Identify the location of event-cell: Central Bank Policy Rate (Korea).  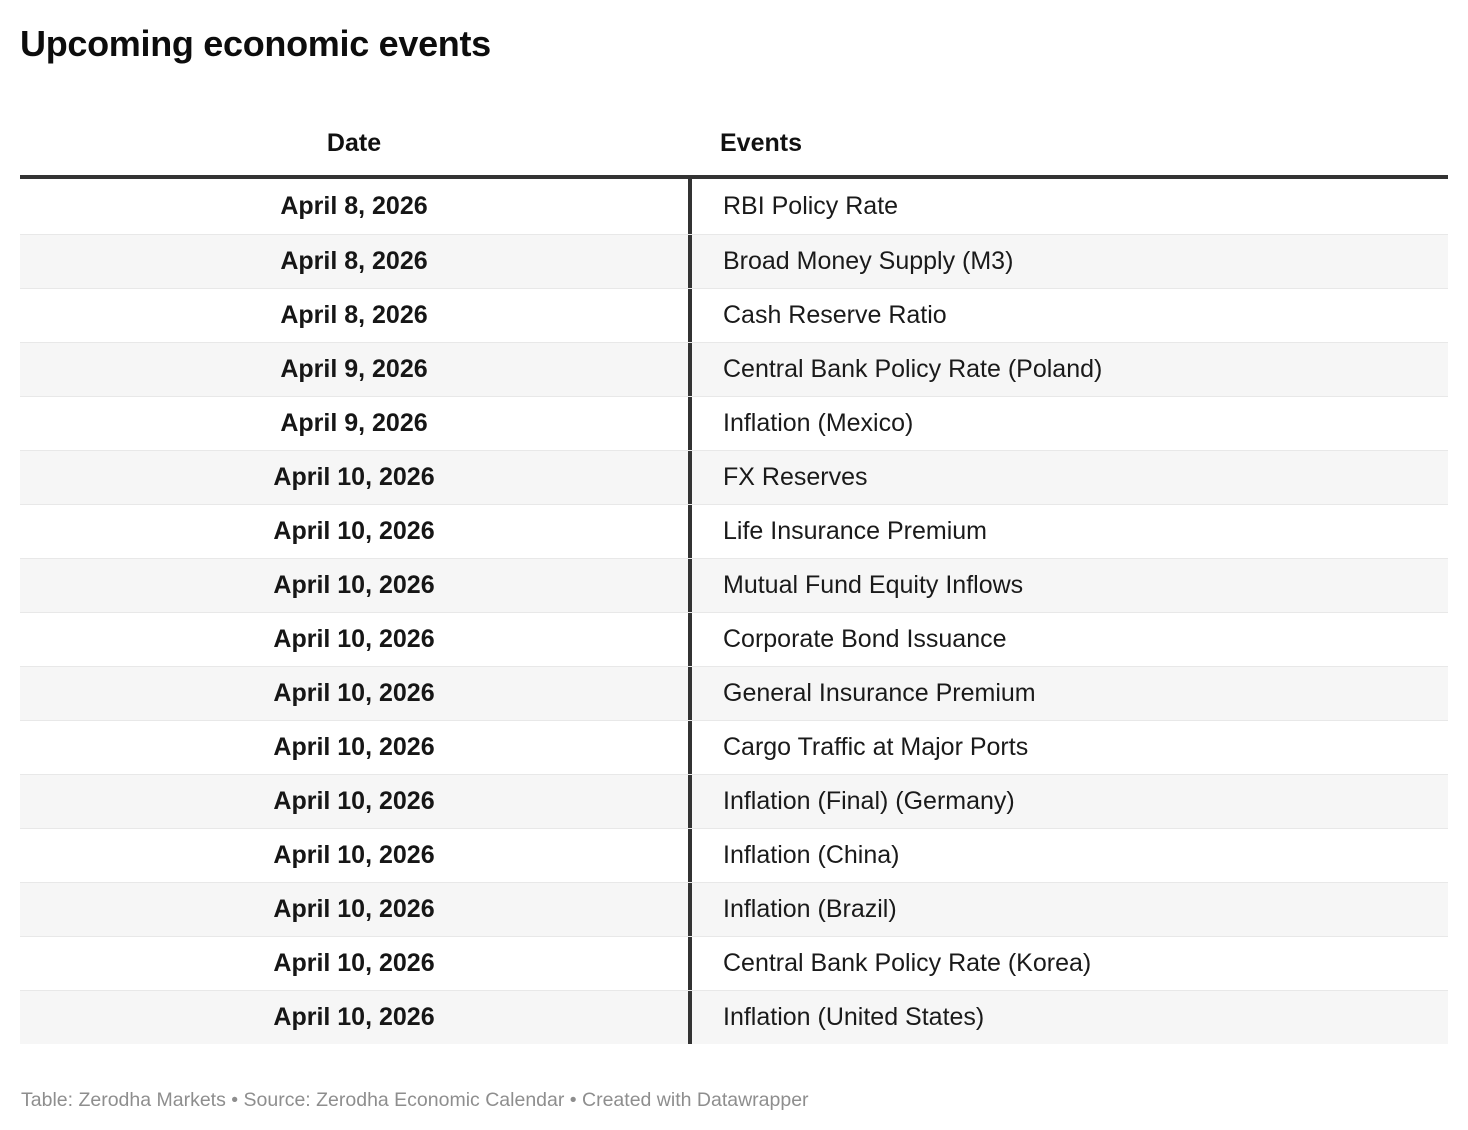
(1068, 963).